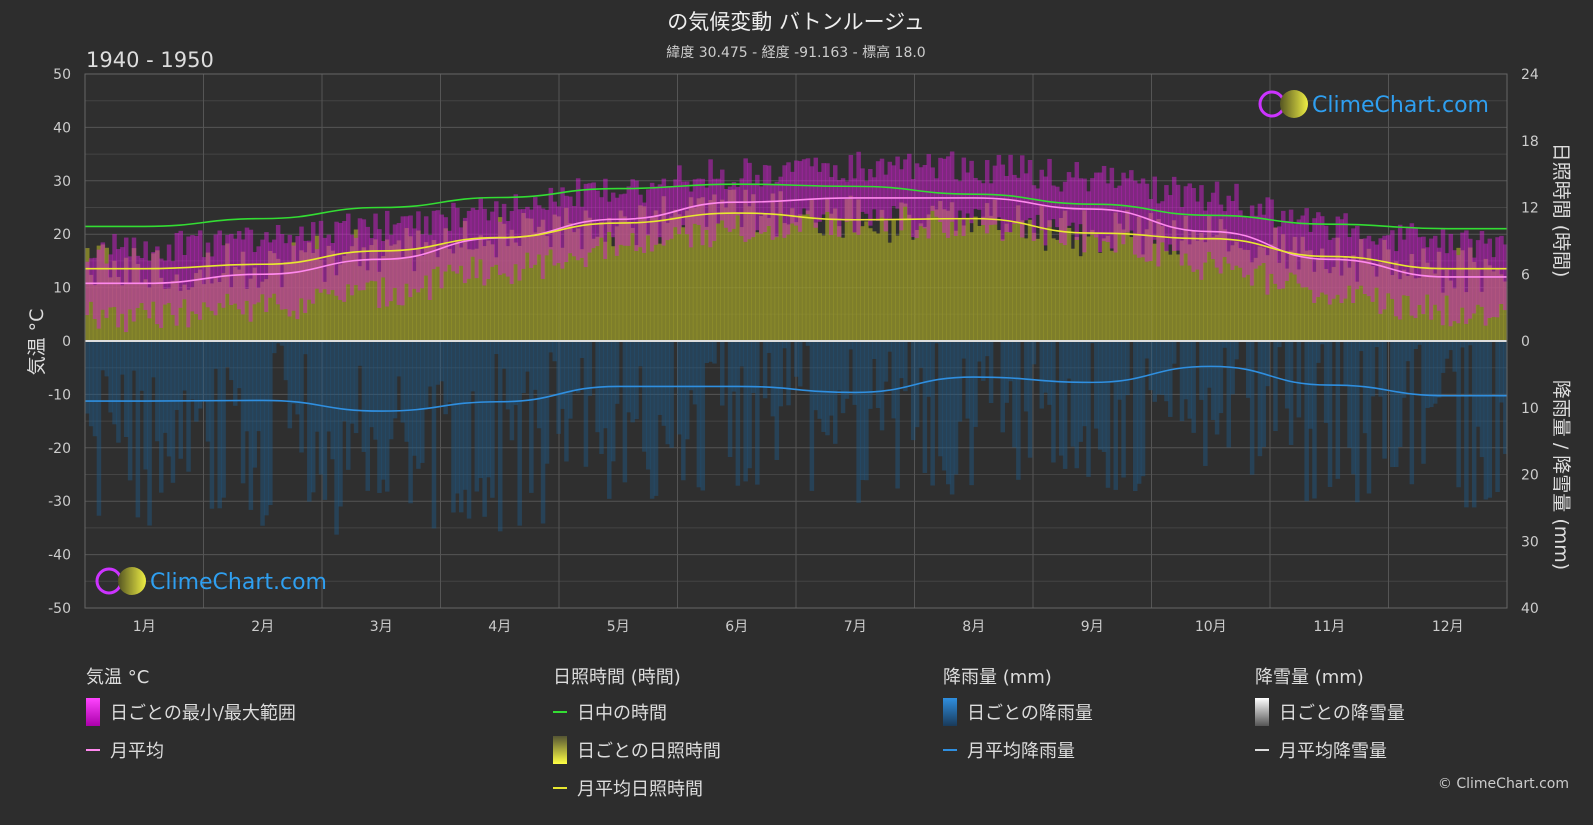  What do you see at coordinates (950, 712) in the screenshot?
I see `rain-swatch` at bounding box center [950, 712].